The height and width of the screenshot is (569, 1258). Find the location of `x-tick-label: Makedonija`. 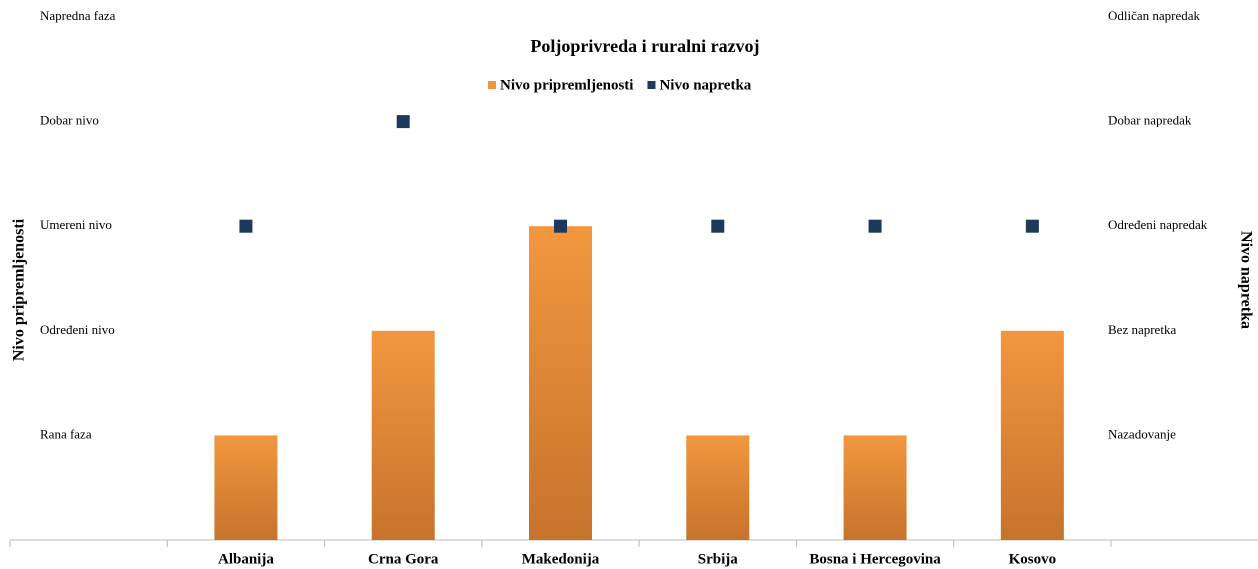

x-tick-label: Makedonija is located at coordinates (561, 559).